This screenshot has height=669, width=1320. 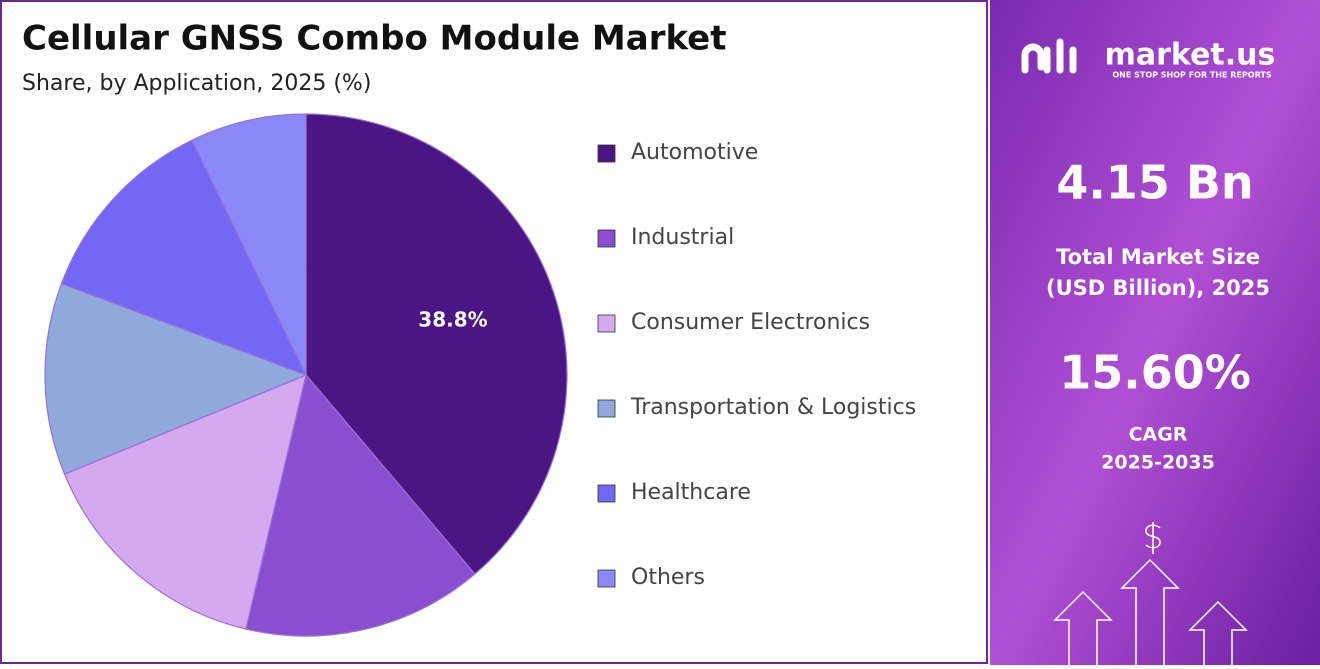 What do you see at coordinates (1154, 183) in the screenshot?
I see `market-size: 4.15 Bn` at bounding box center [1154, 183].